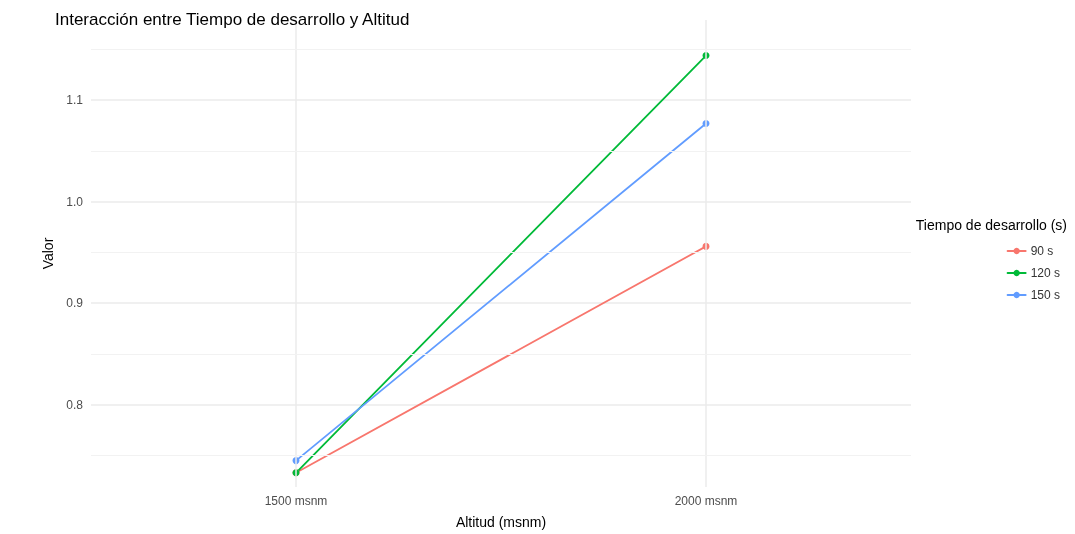  What do you see at coordinates (991, 225) in the screenshot?
I see `legend-title: Tiempo de desarrollo (s)` at bounding box center [991, 225].